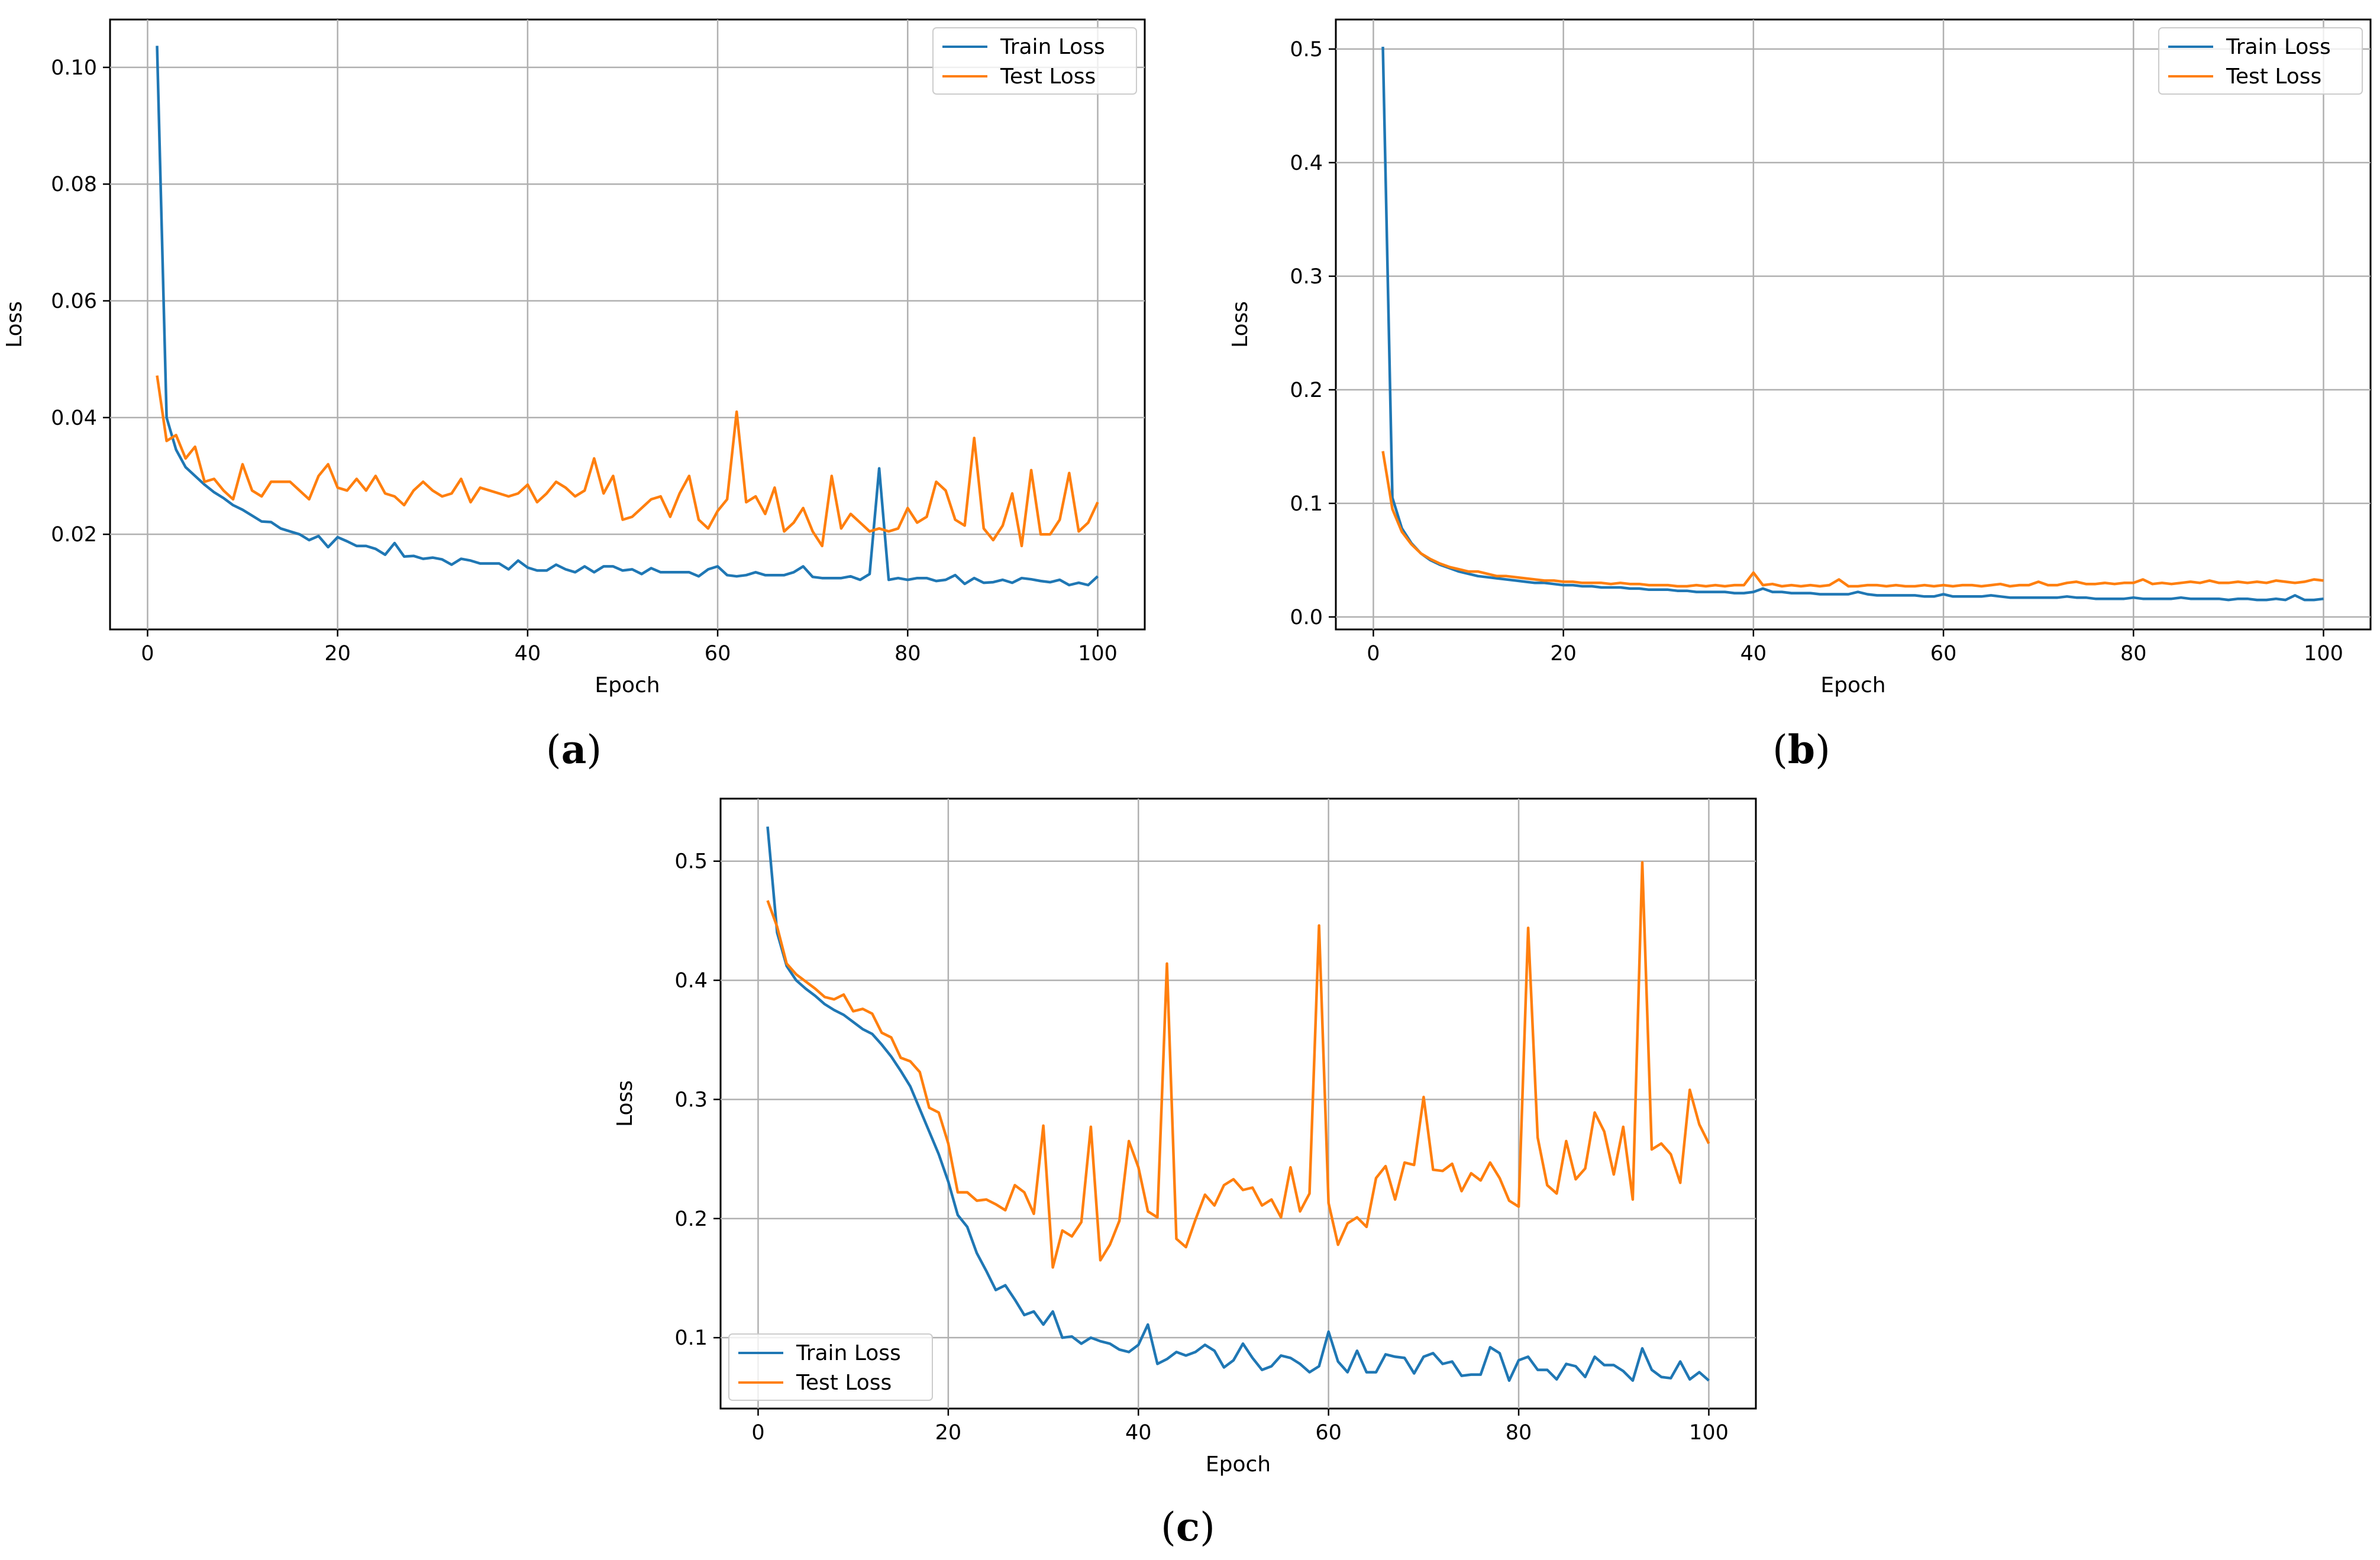  What do you see at coordinates (1306, 277) in the screenshot?
I see `y-tick-label-b: 0.3` at bounding box center [1306, 277].